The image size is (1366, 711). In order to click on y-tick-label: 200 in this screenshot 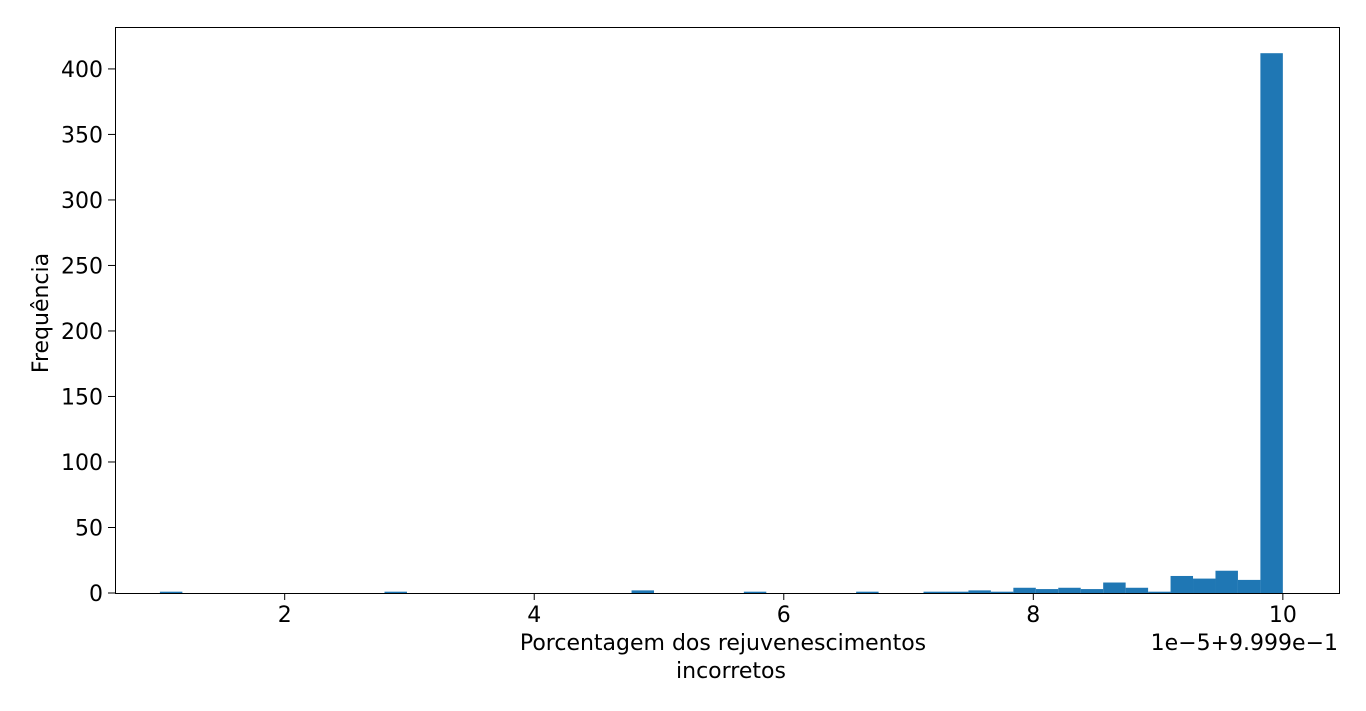, I will do `click(82, 332)`.